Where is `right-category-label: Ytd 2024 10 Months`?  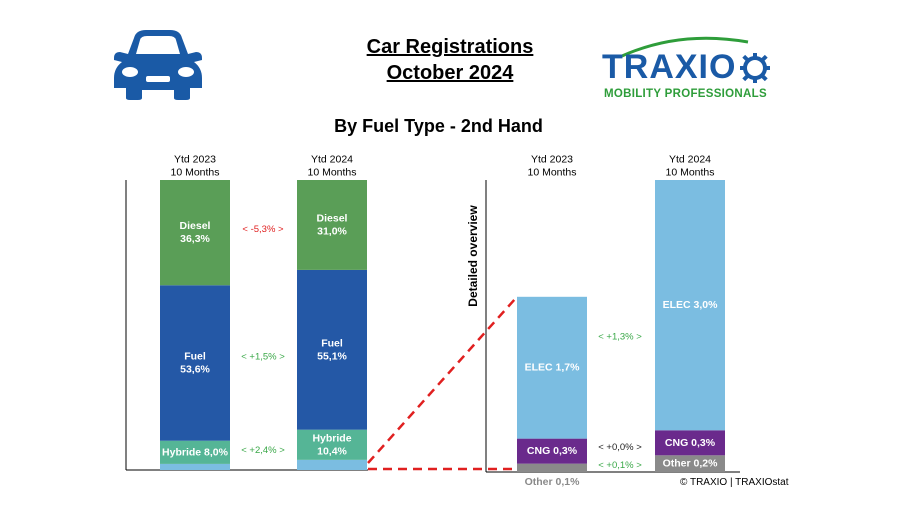
right-category-label: Ytd 2024 10 Months is located at coordinates (689, 165).